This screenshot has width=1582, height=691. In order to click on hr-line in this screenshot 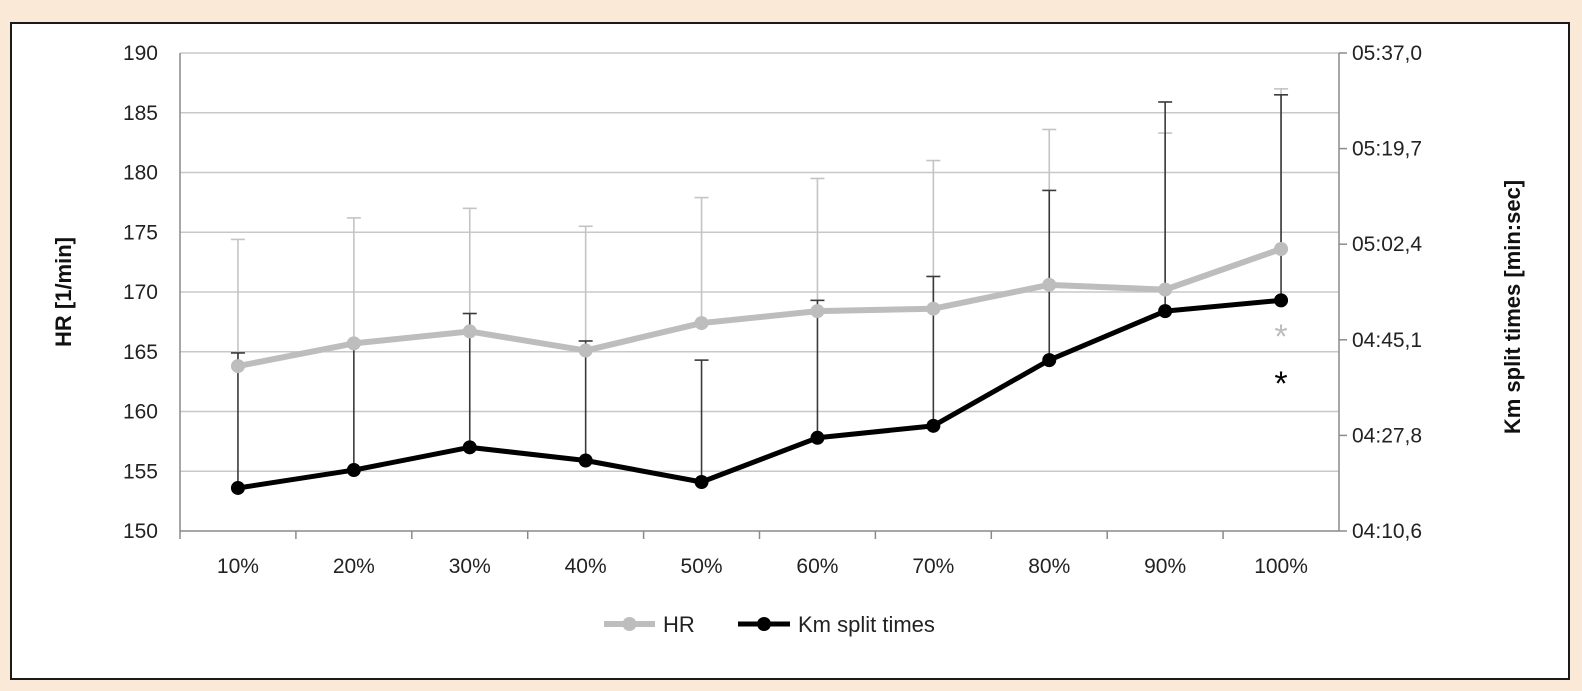, I will do `click(760, 308)`.